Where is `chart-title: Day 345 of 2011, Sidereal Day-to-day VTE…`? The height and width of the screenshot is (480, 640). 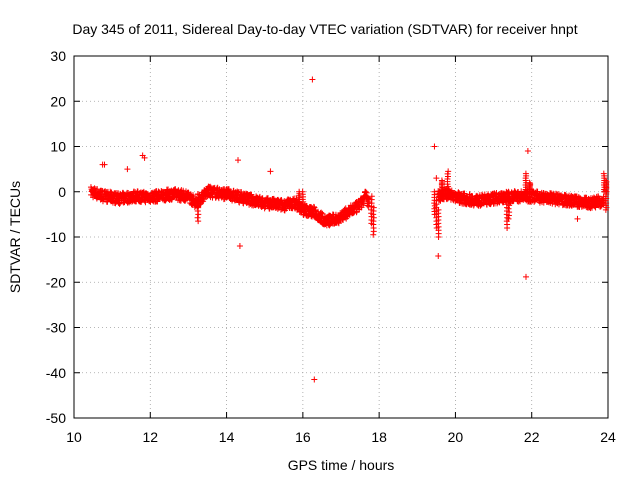 chart-title: Day 345 of 2011, Sidereal Day-to-day VTE… is located at coordinates (324, 29).